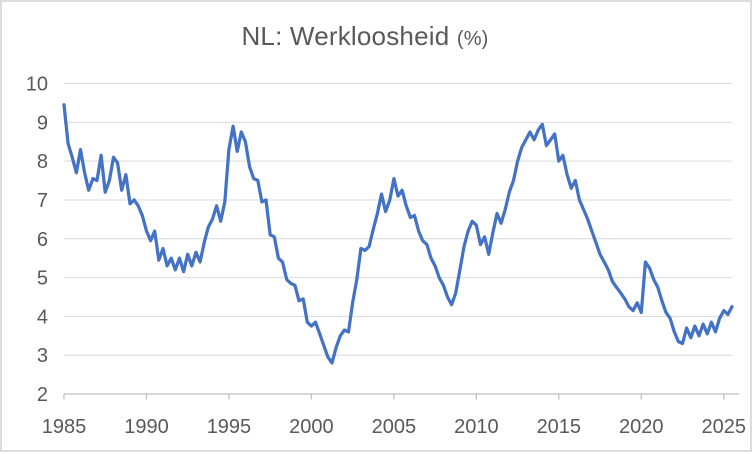 Image resolution: width=752 pixels, height=454 pixels. I want to click on y-tick-label-10: 10, so click(37, 85).